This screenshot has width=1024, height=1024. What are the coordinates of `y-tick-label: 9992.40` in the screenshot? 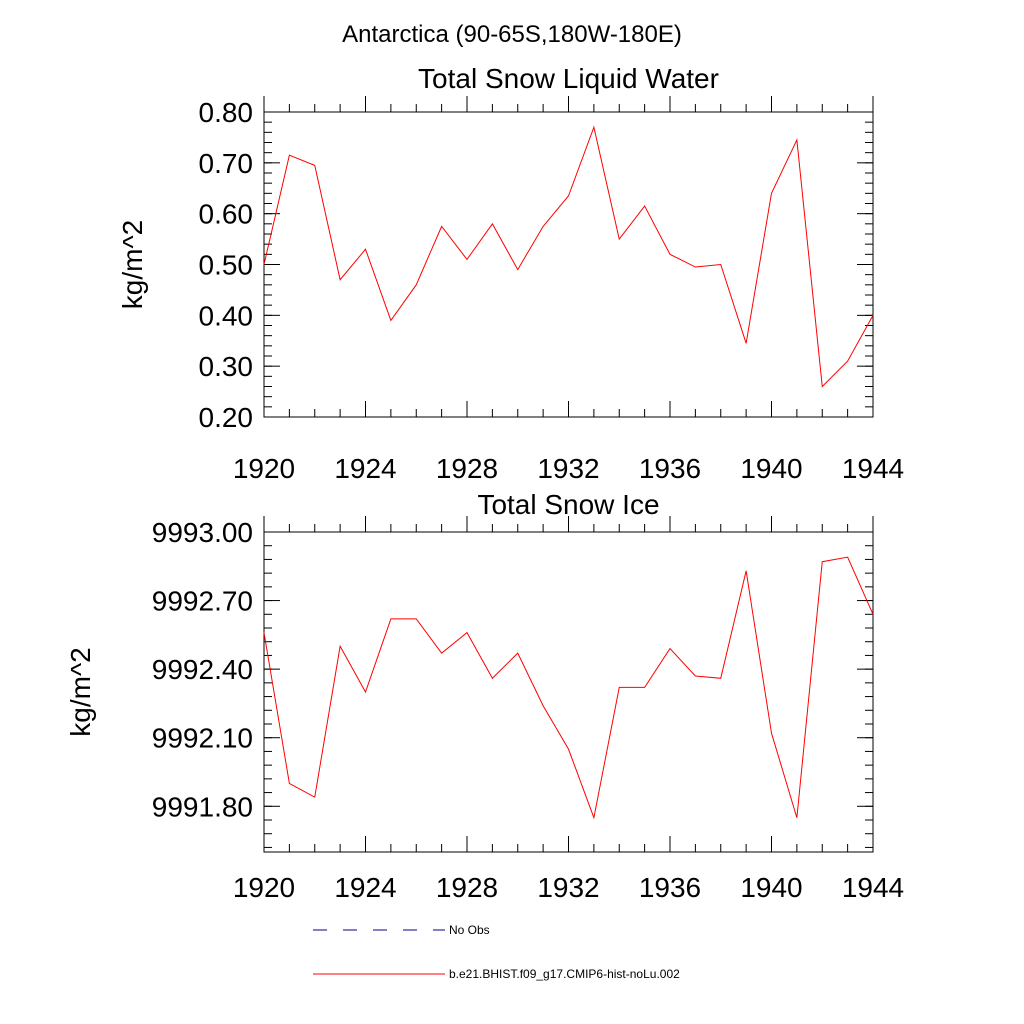 It's located at (202, 669).